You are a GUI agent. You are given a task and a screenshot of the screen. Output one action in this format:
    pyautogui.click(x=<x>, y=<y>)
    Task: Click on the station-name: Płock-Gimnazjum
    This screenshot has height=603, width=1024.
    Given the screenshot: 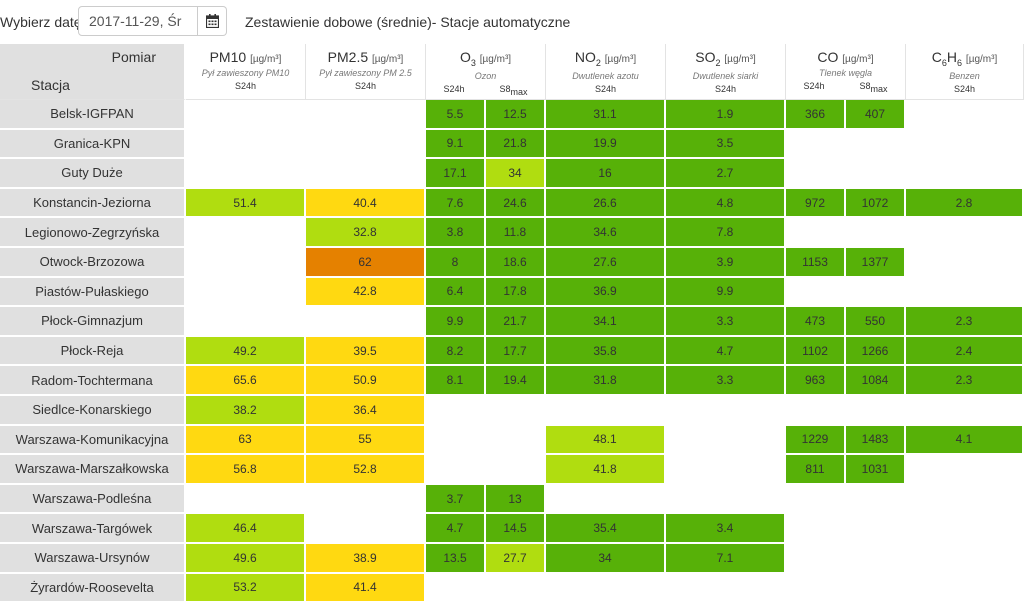 What is the action you would take?
    pyautogui.click(x=93, y=322)
    